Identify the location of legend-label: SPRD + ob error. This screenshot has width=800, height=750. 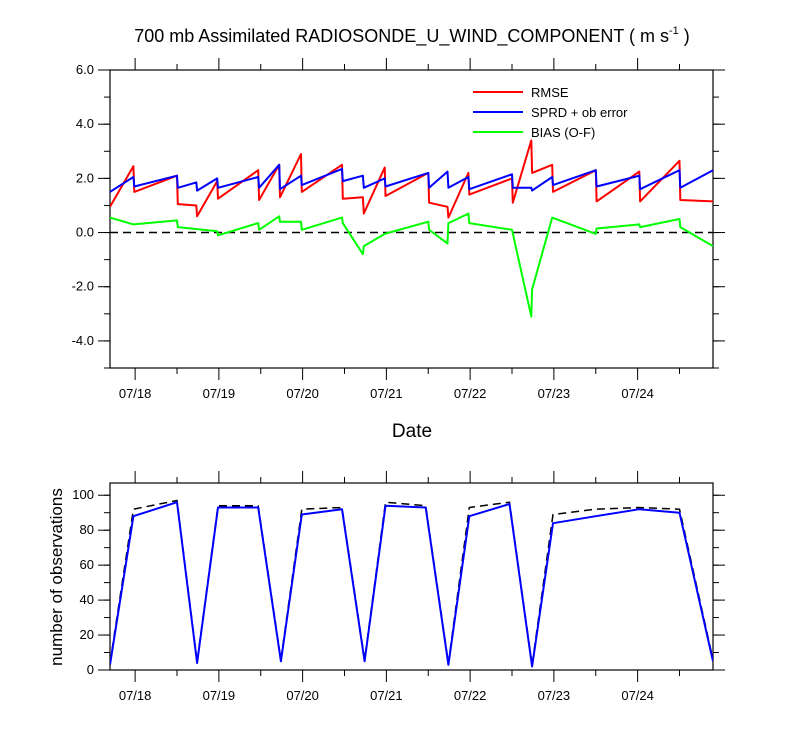
(579, 112).